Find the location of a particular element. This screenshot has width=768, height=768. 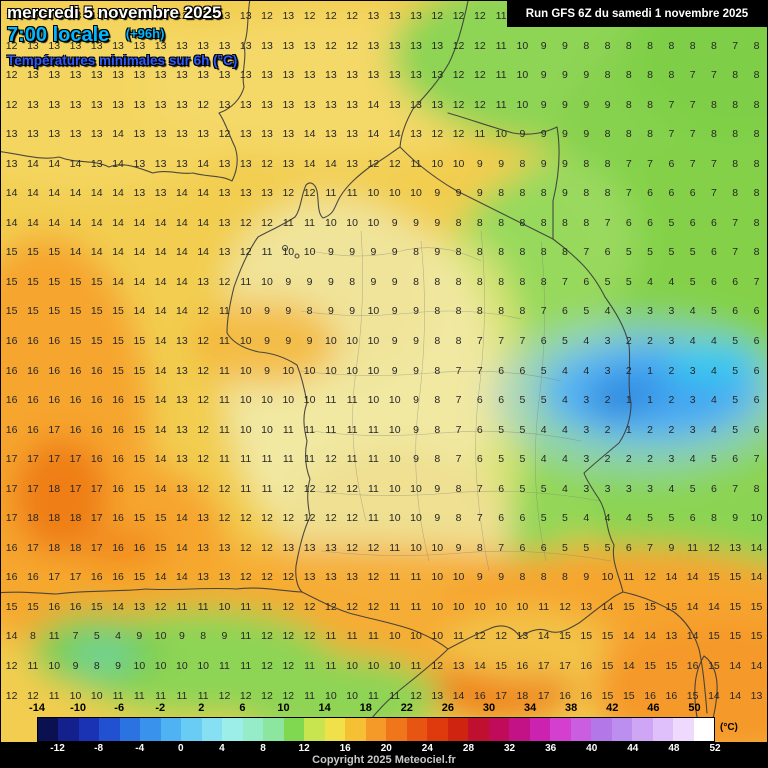

legend-label: 40 is located at coordinates (592, 748).